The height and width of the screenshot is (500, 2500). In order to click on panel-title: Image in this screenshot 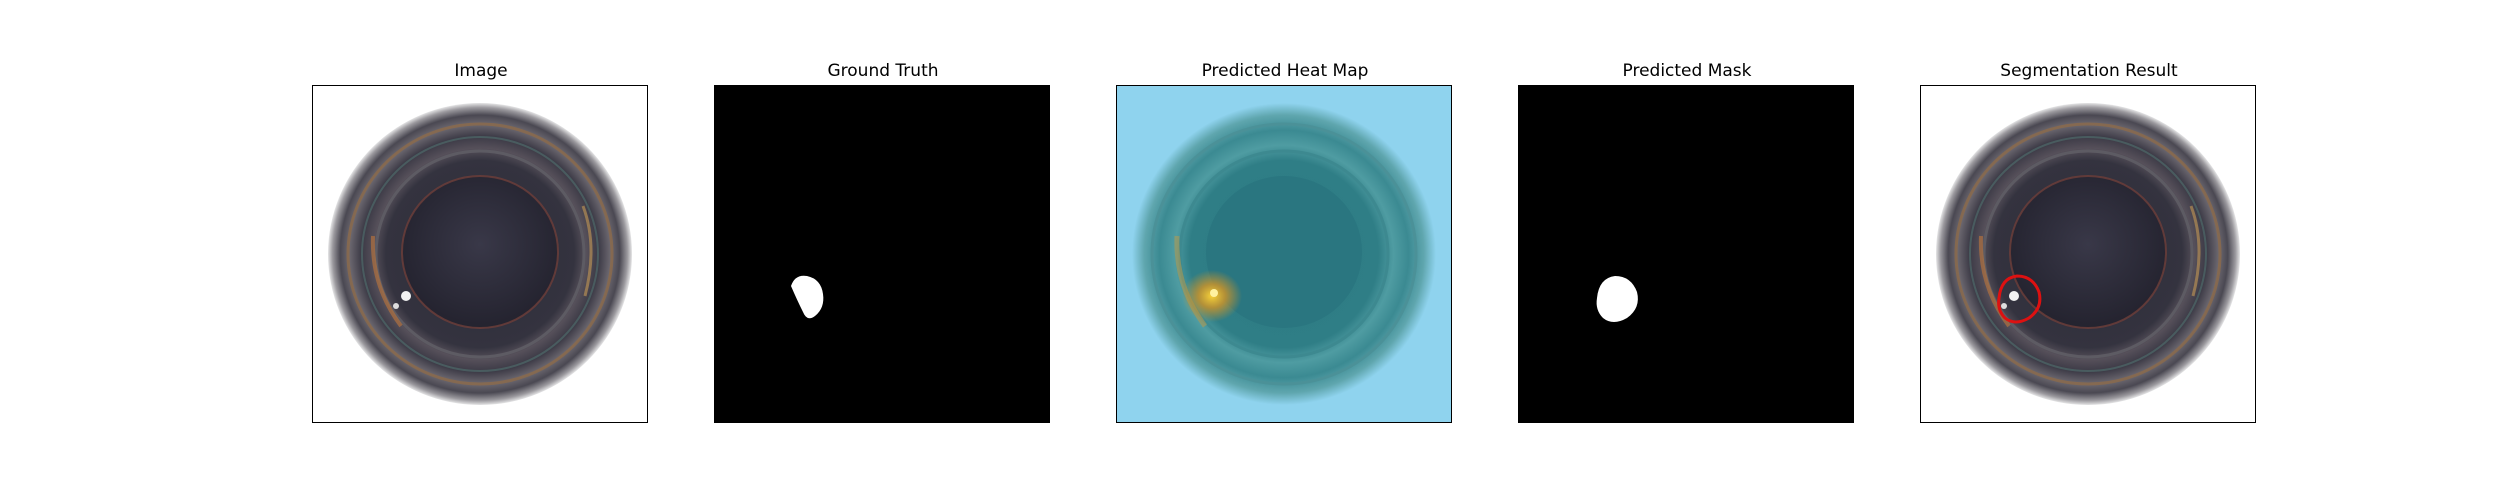, I will do `click(481, 71)`.